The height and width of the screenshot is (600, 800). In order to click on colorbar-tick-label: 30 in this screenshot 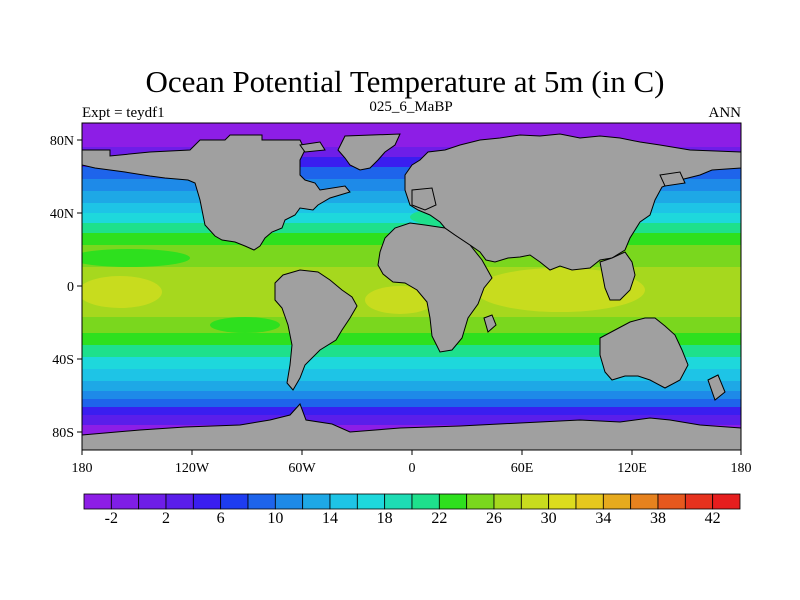, I will do `click(549, 518)`.